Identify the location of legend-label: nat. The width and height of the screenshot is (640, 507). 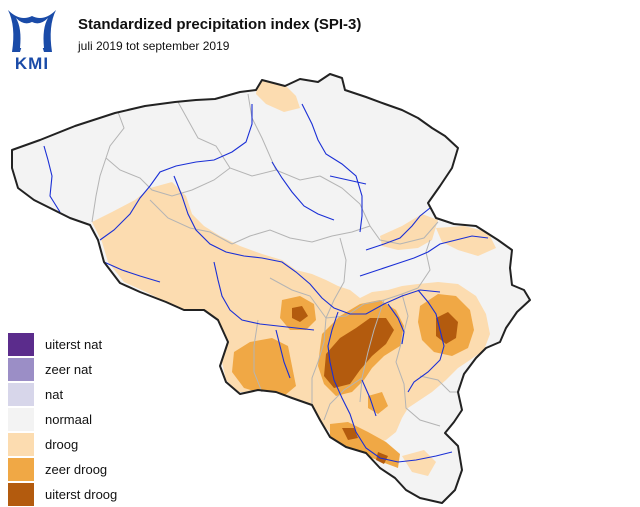
(54, 394).